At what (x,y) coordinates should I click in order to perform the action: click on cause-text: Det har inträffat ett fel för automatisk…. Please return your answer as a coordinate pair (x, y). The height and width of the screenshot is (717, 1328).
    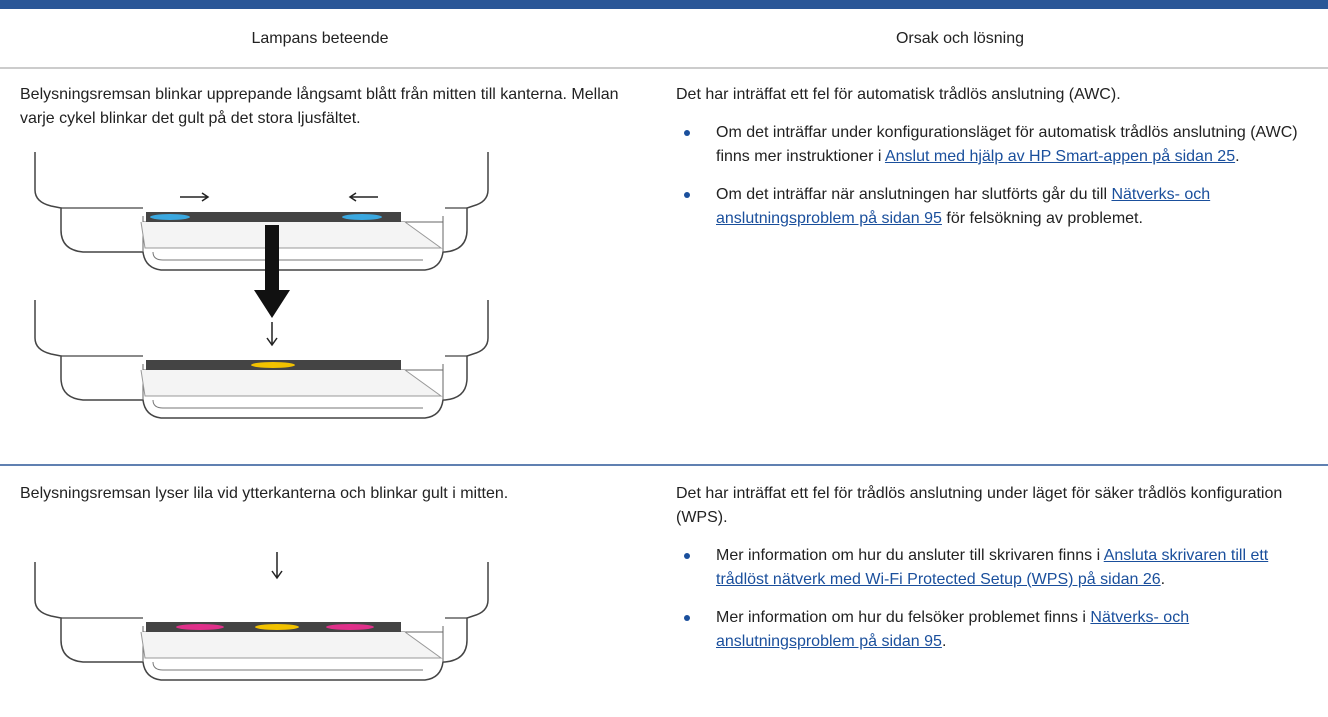
    Looking at the image, I should click on (898, 94).